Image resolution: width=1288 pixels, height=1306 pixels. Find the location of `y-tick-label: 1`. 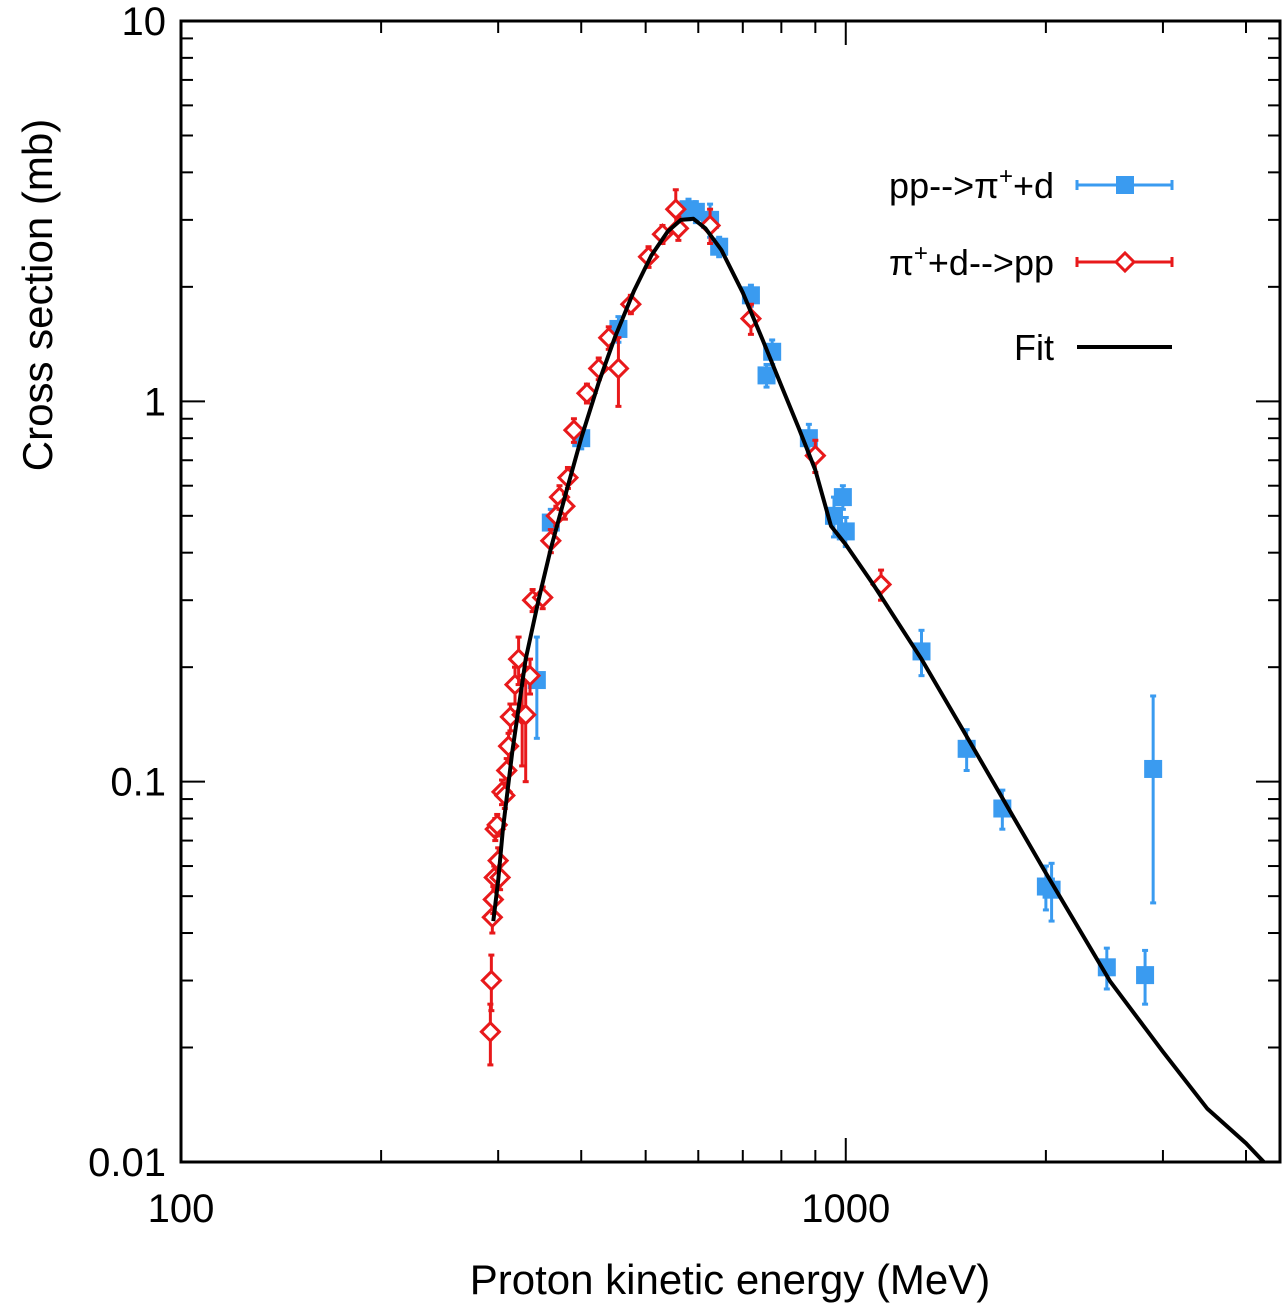

y-tick-label: 1 is located at coordinates (155, 402).